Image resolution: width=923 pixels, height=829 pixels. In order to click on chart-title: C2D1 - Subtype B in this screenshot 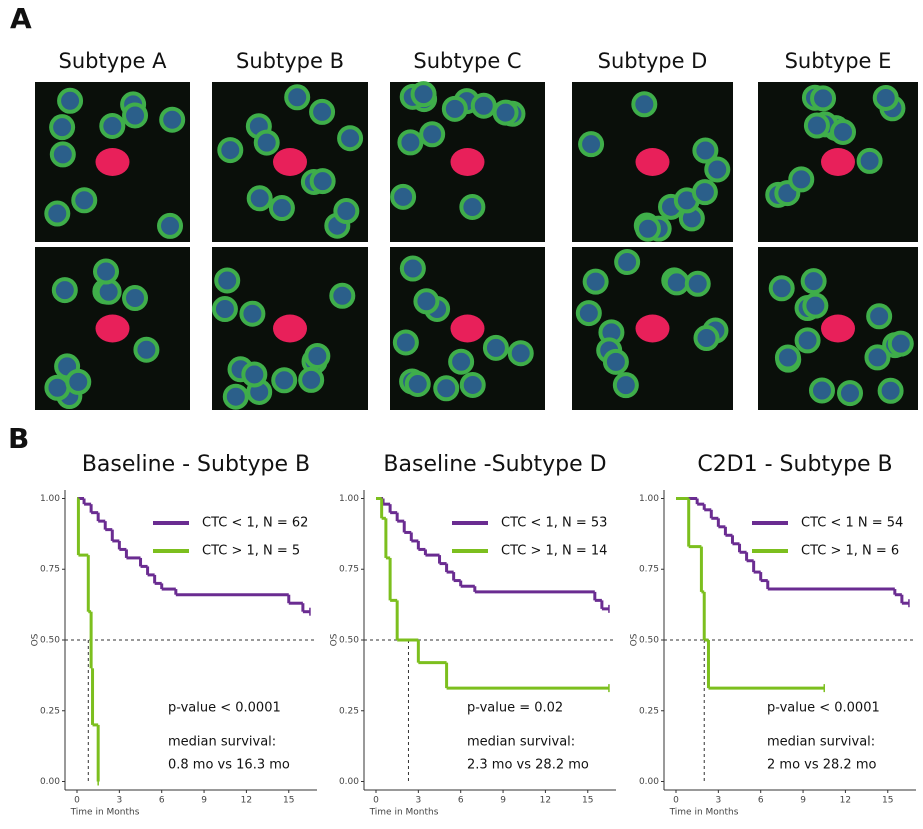, I will do `click(794, 464)`.